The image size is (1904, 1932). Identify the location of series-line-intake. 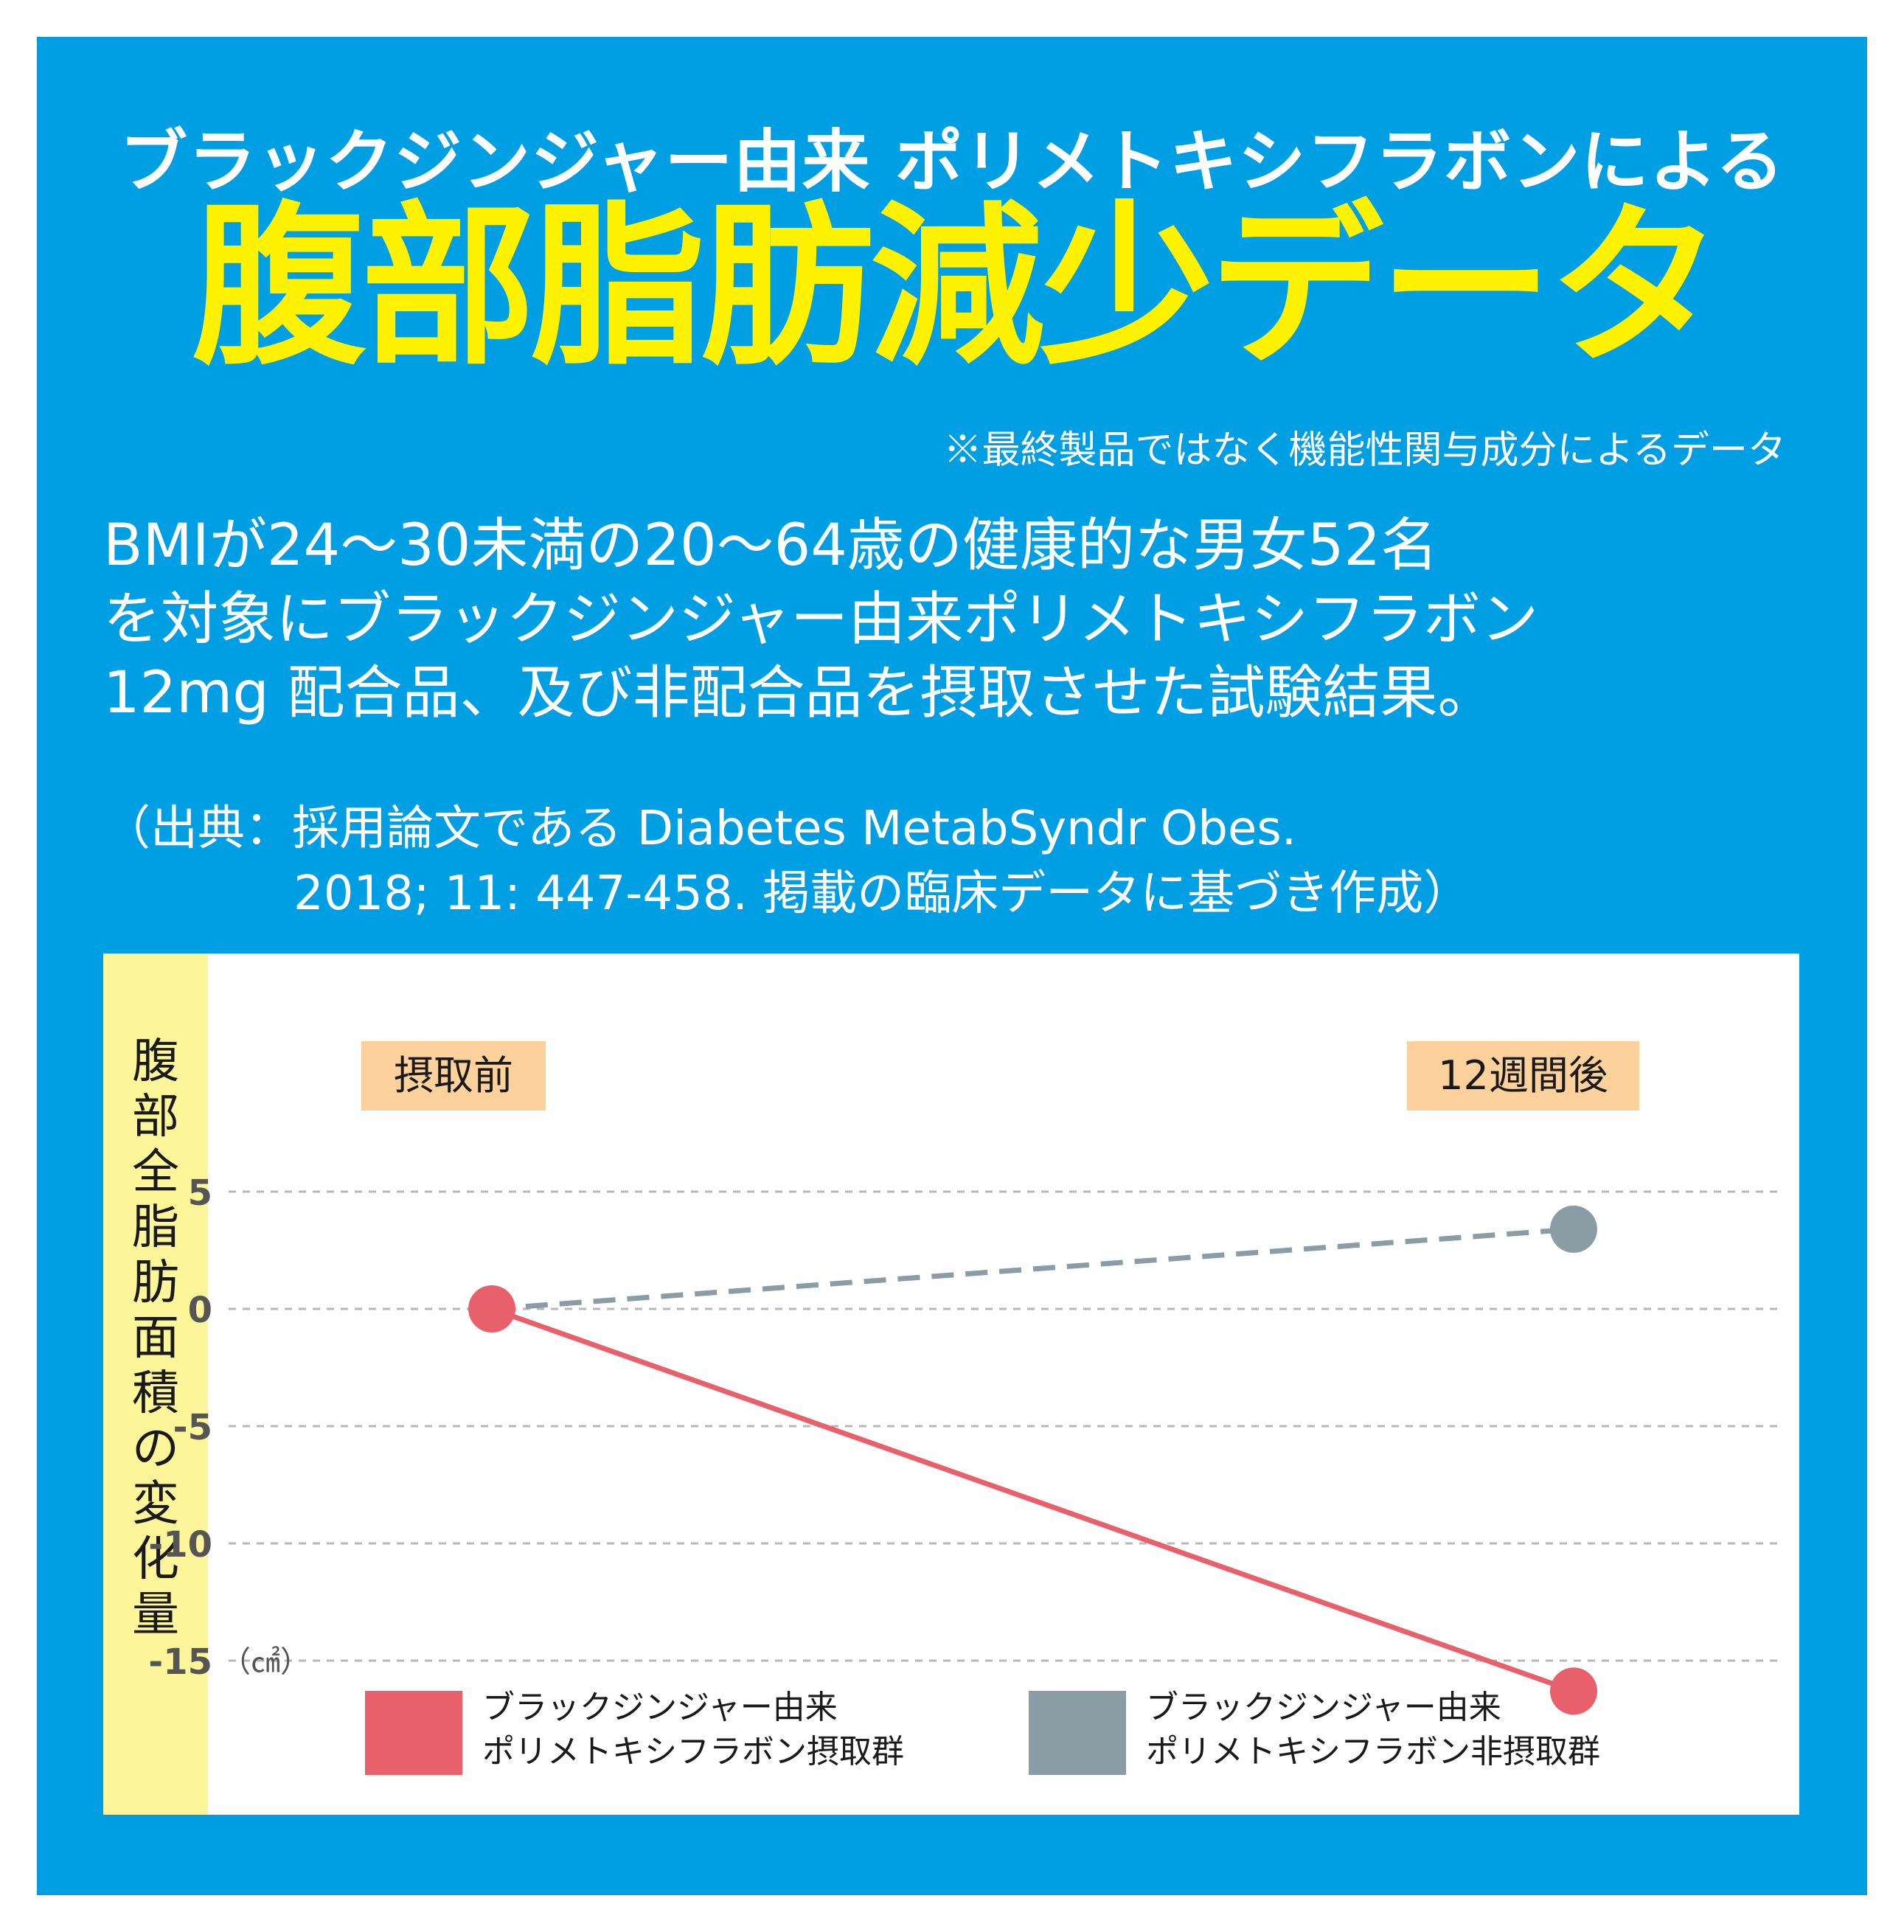
(1032, 1500).